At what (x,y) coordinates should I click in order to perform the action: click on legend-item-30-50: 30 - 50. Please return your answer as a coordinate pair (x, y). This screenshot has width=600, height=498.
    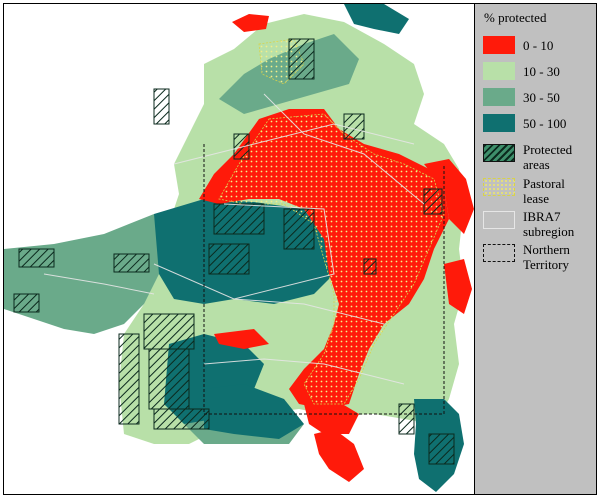
    Looking at the image, I should click on (539, 108).